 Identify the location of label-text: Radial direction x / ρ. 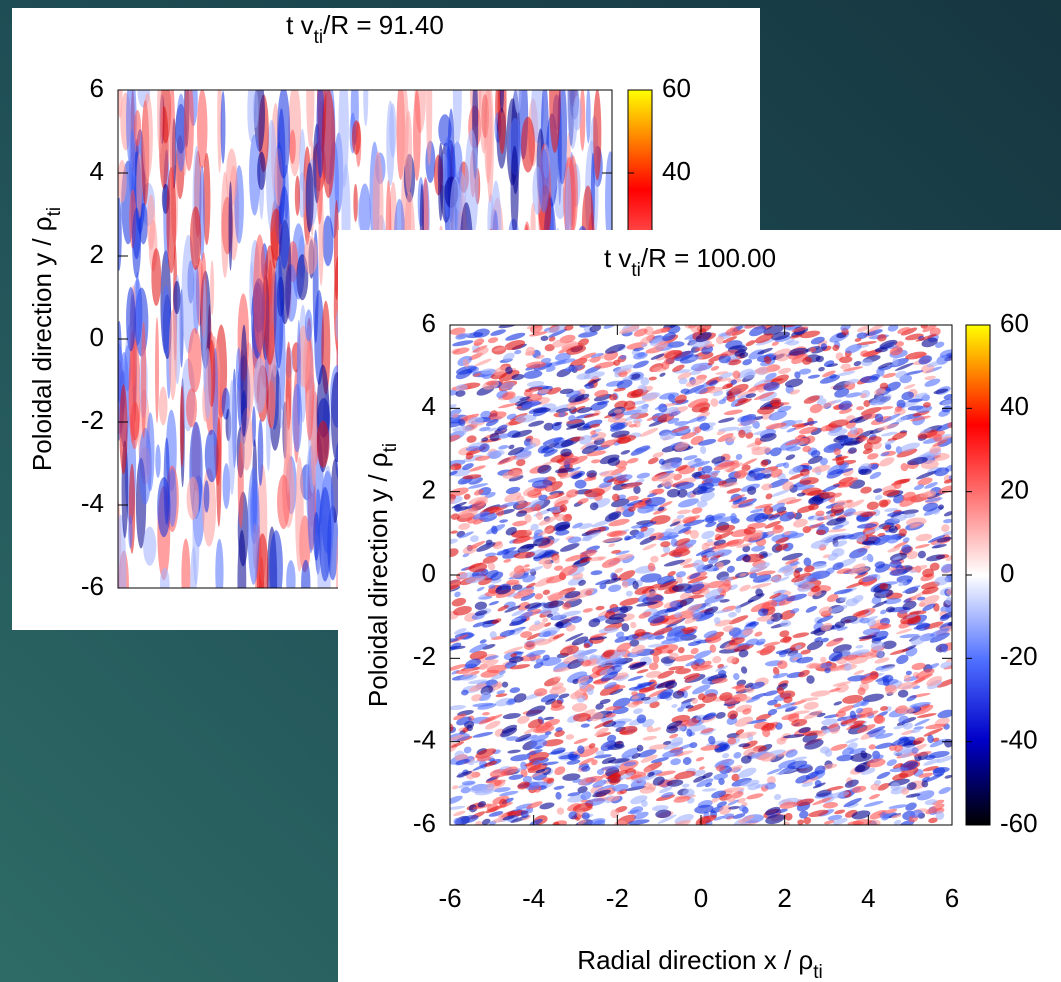
(695, 960).